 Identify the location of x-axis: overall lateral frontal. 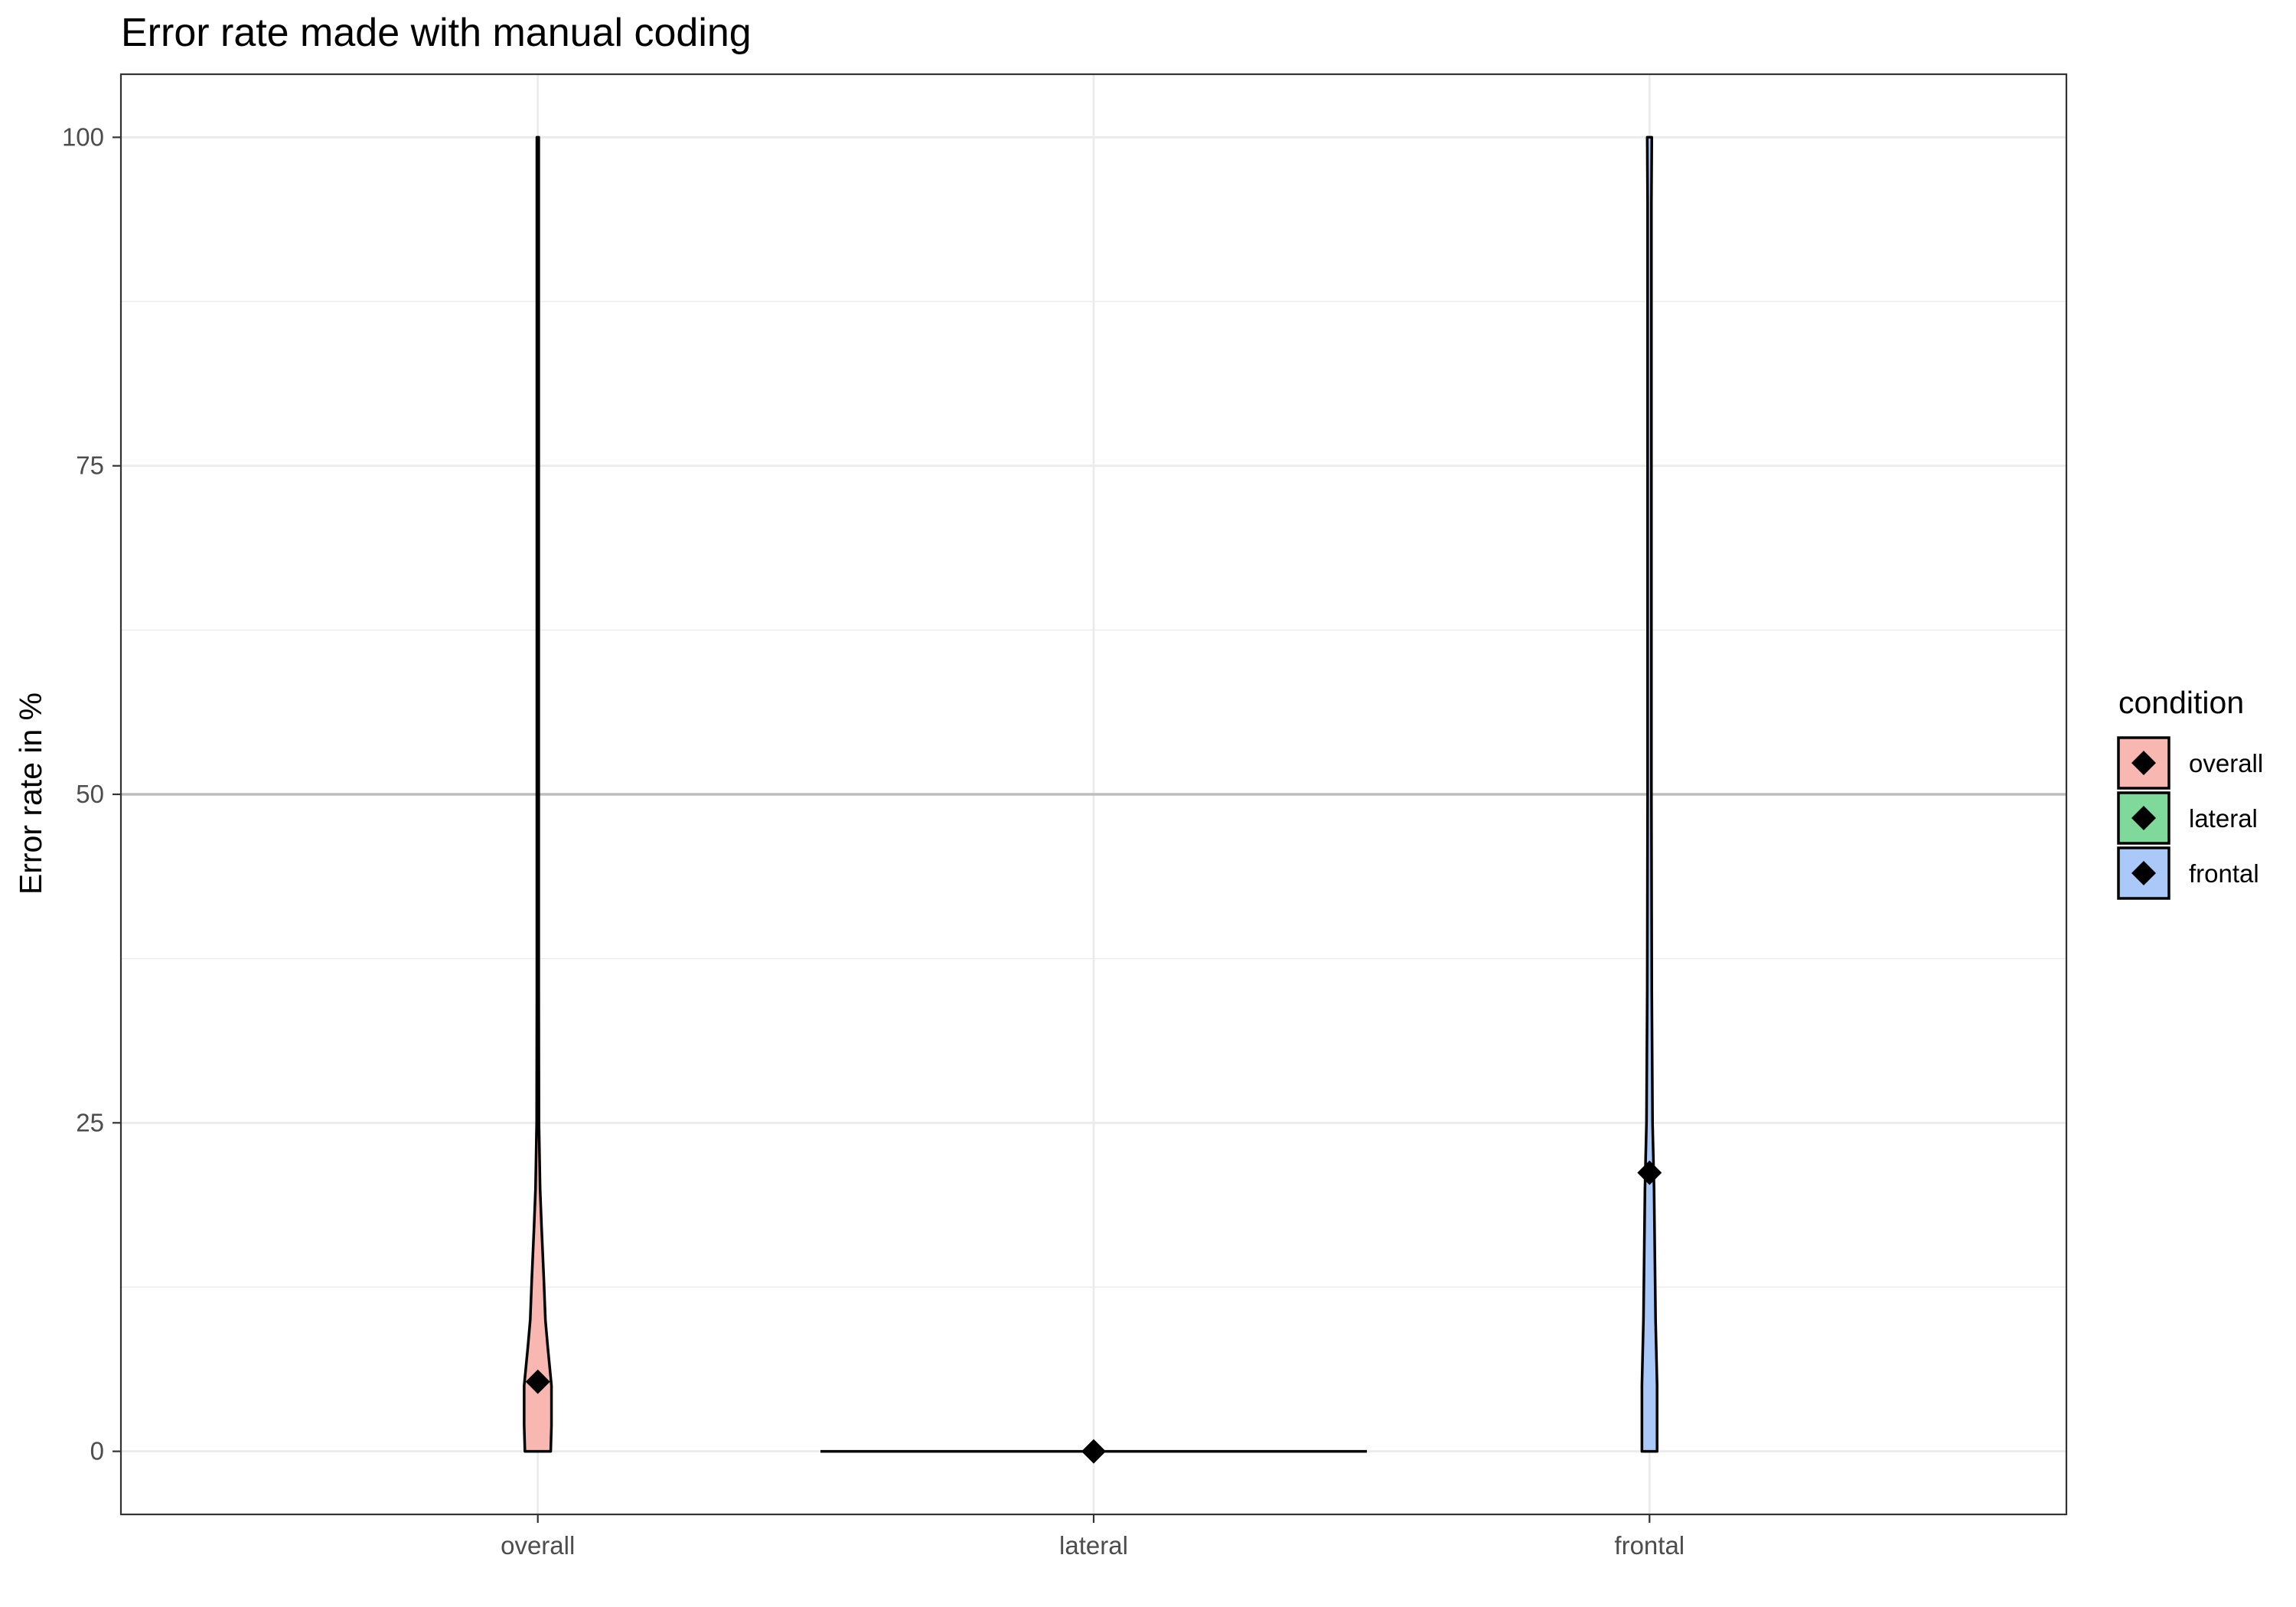
(1092, 1537).